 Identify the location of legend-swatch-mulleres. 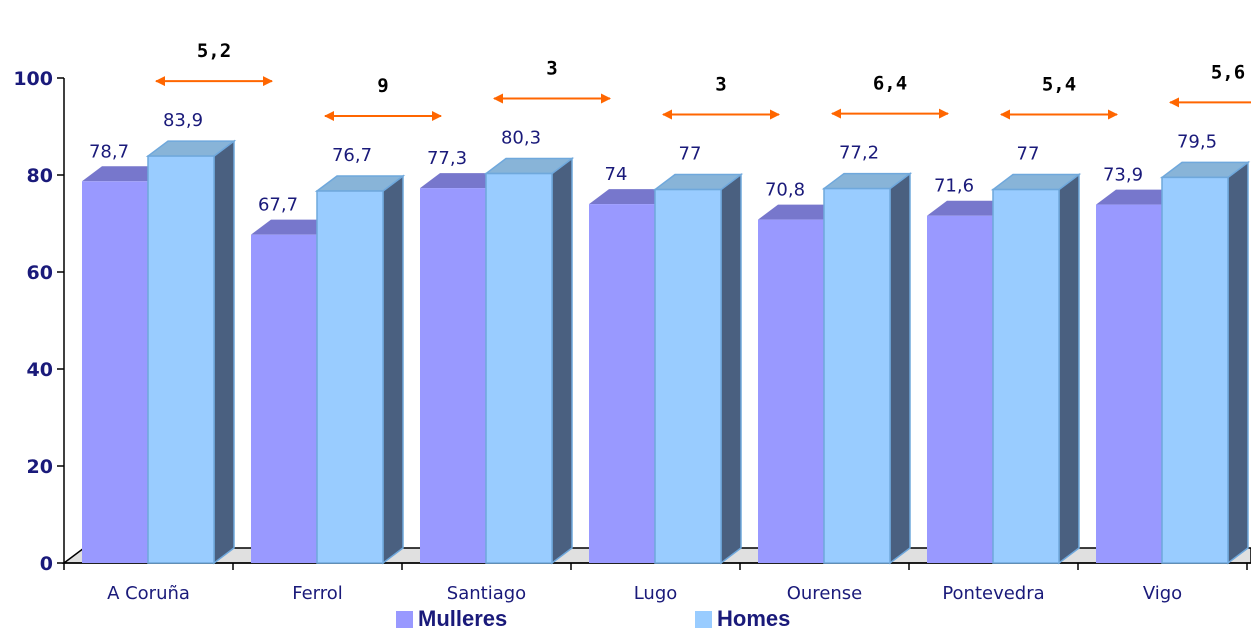
(404, 619).